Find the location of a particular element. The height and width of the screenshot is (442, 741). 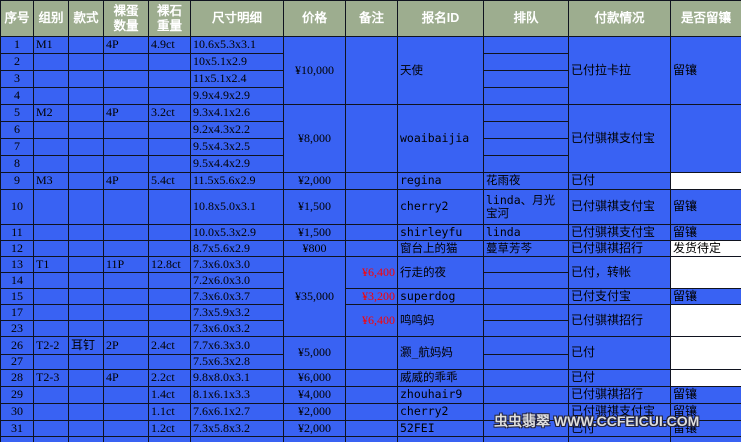

cell-serial: 1 is located at coordinates (17, 45).